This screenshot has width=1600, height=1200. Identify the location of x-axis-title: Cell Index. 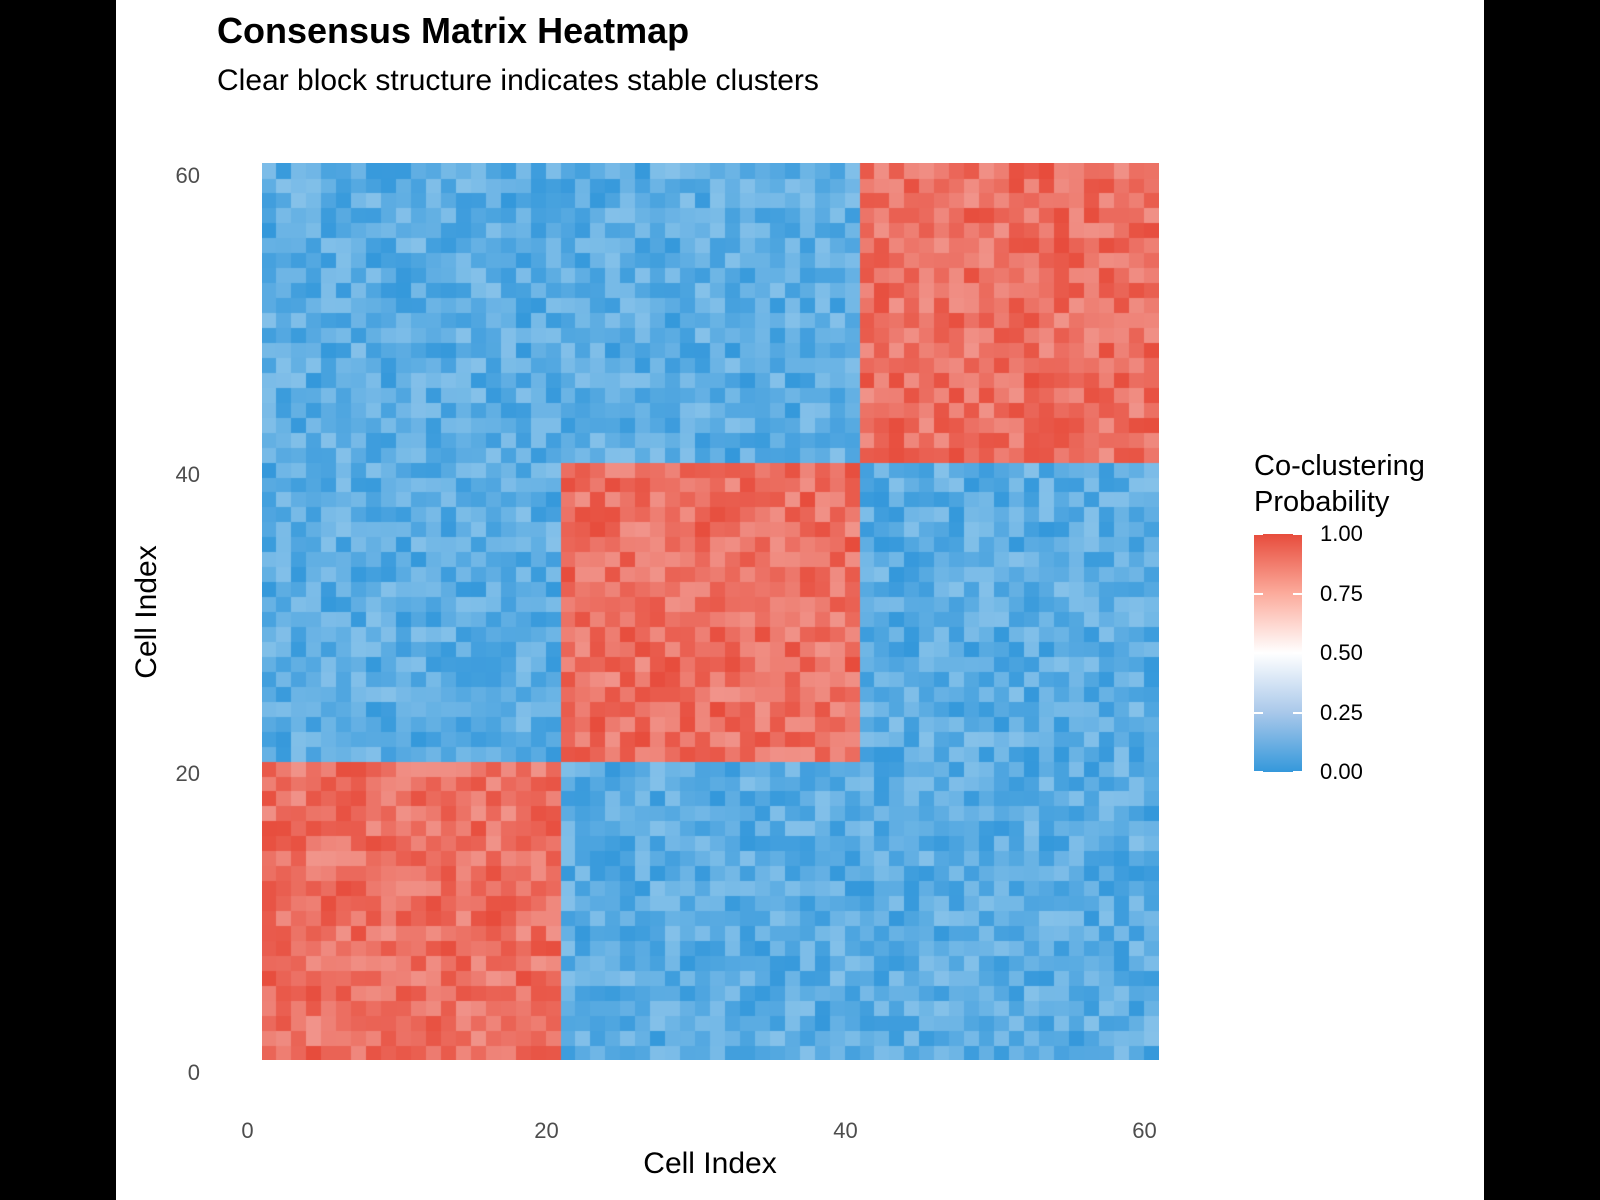
(710, 1163).